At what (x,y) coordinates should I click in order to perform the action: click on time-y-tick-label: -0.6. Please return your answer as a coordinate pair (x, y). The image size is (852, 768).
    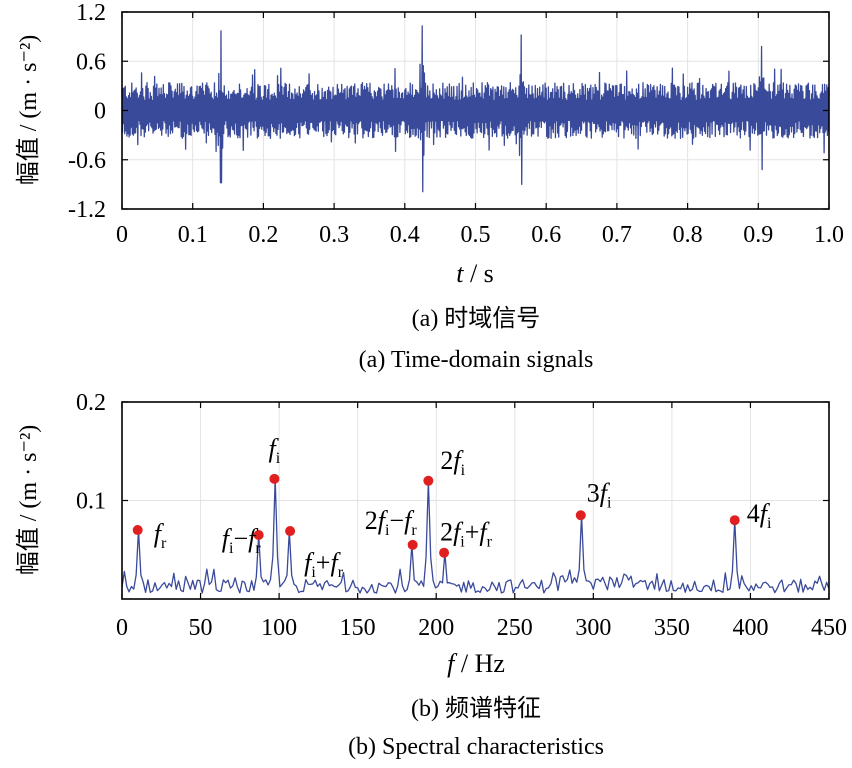
    Looking at the image, I should click on (87, 161).